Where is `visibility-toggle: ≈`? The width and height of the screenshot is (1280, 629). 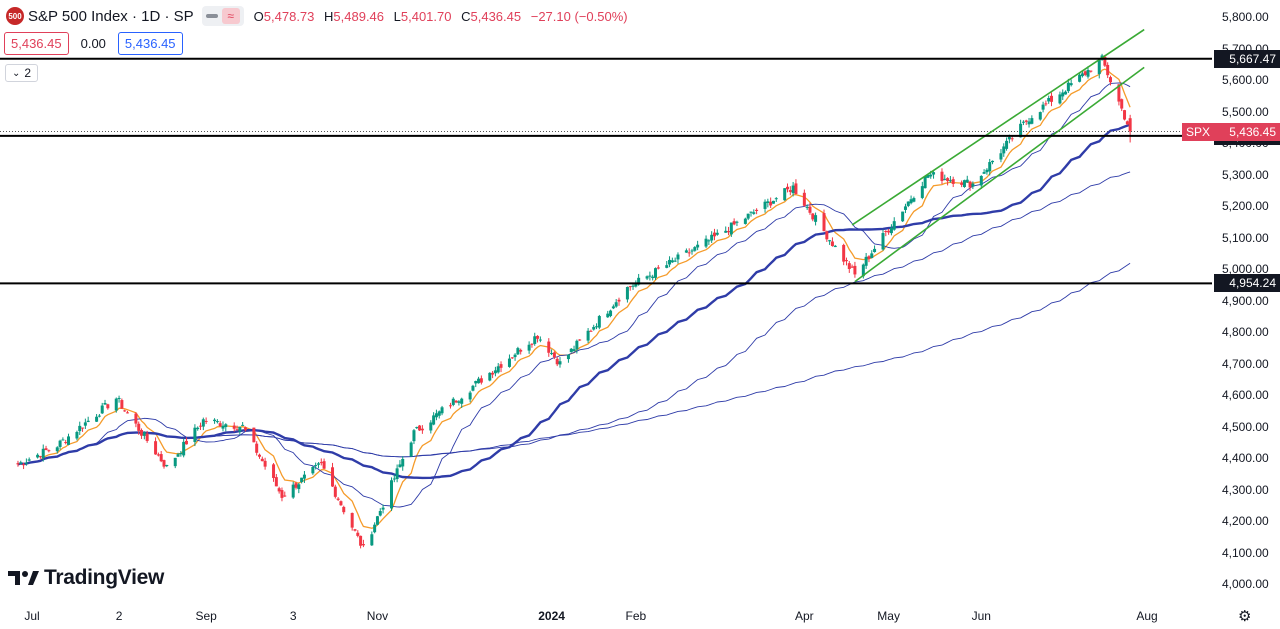 visibility-toggle: ≈ is located at coordinates (222, 16).